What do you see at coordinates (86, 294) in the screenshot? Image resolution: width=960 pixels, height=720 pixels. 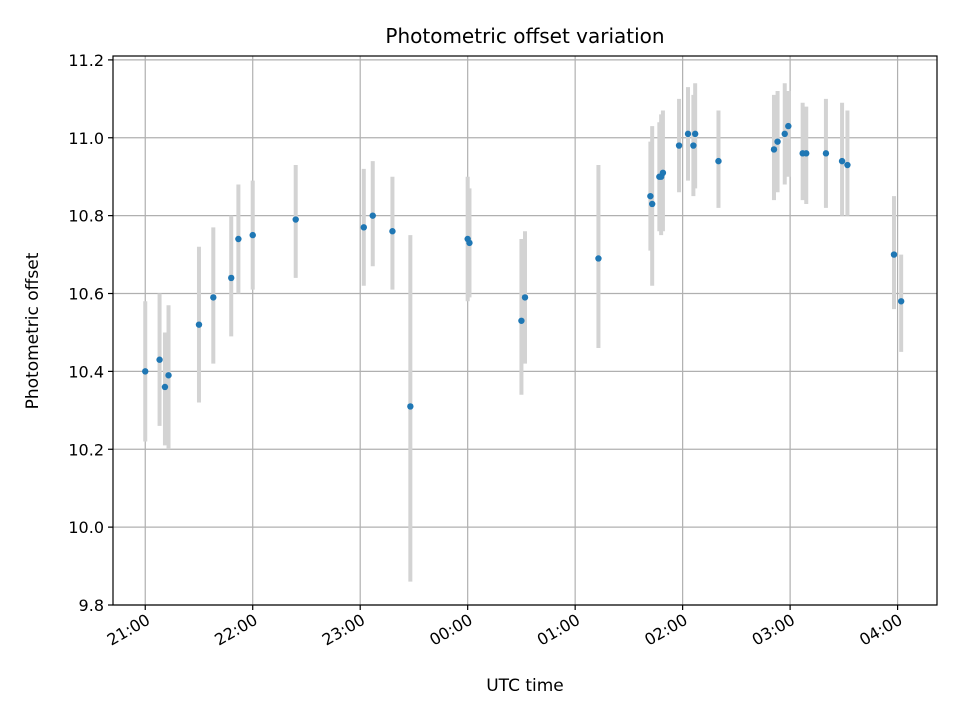 I see `y-tick-label: 10.6` at bounding box center [86, 294].